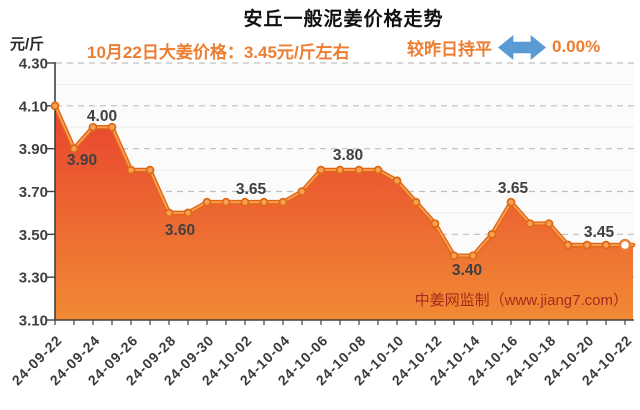 The height and width of the screenshot is (410, 640). I want to click on point-value-label: 3.90, so click(82, 160).